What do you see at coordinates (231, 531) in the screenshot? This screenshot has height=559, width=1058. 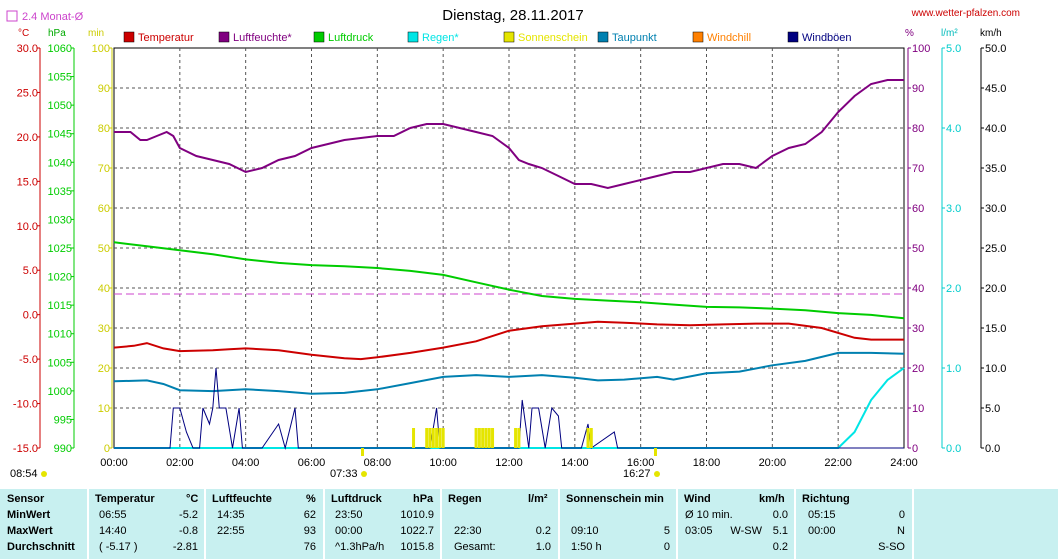 I see `table-cell-hum-time: 22:55` at bounding box center [231, 531].